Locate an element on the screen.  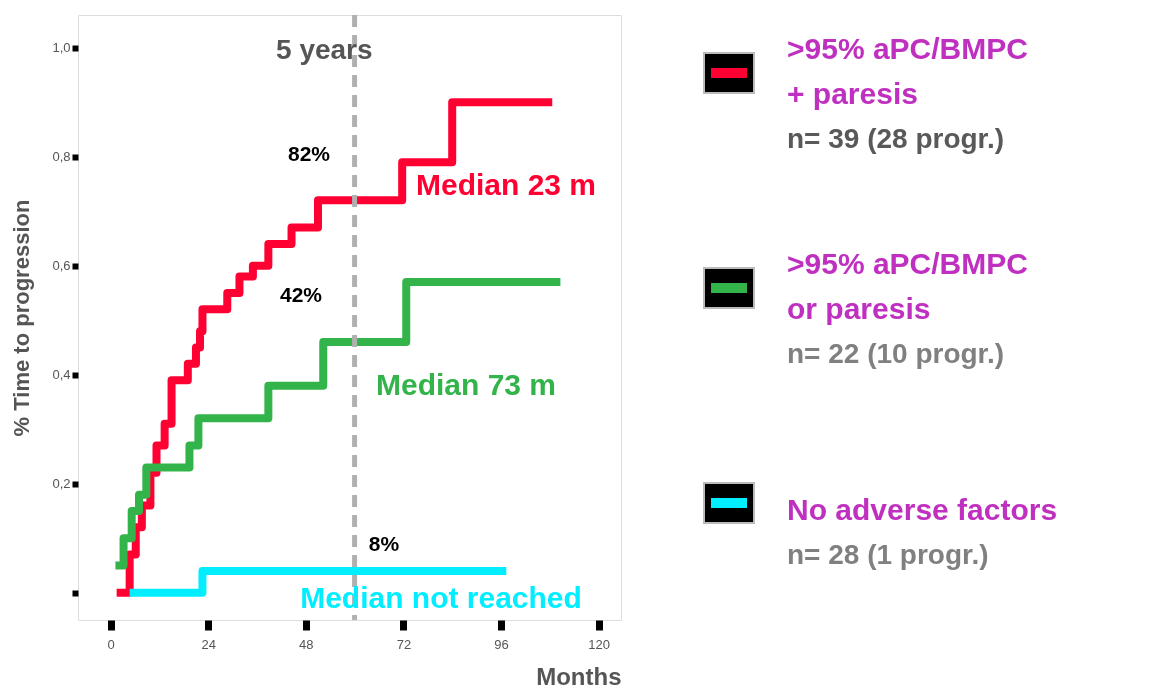
x-tick-label: 0 is located at coordinates (111, 644).